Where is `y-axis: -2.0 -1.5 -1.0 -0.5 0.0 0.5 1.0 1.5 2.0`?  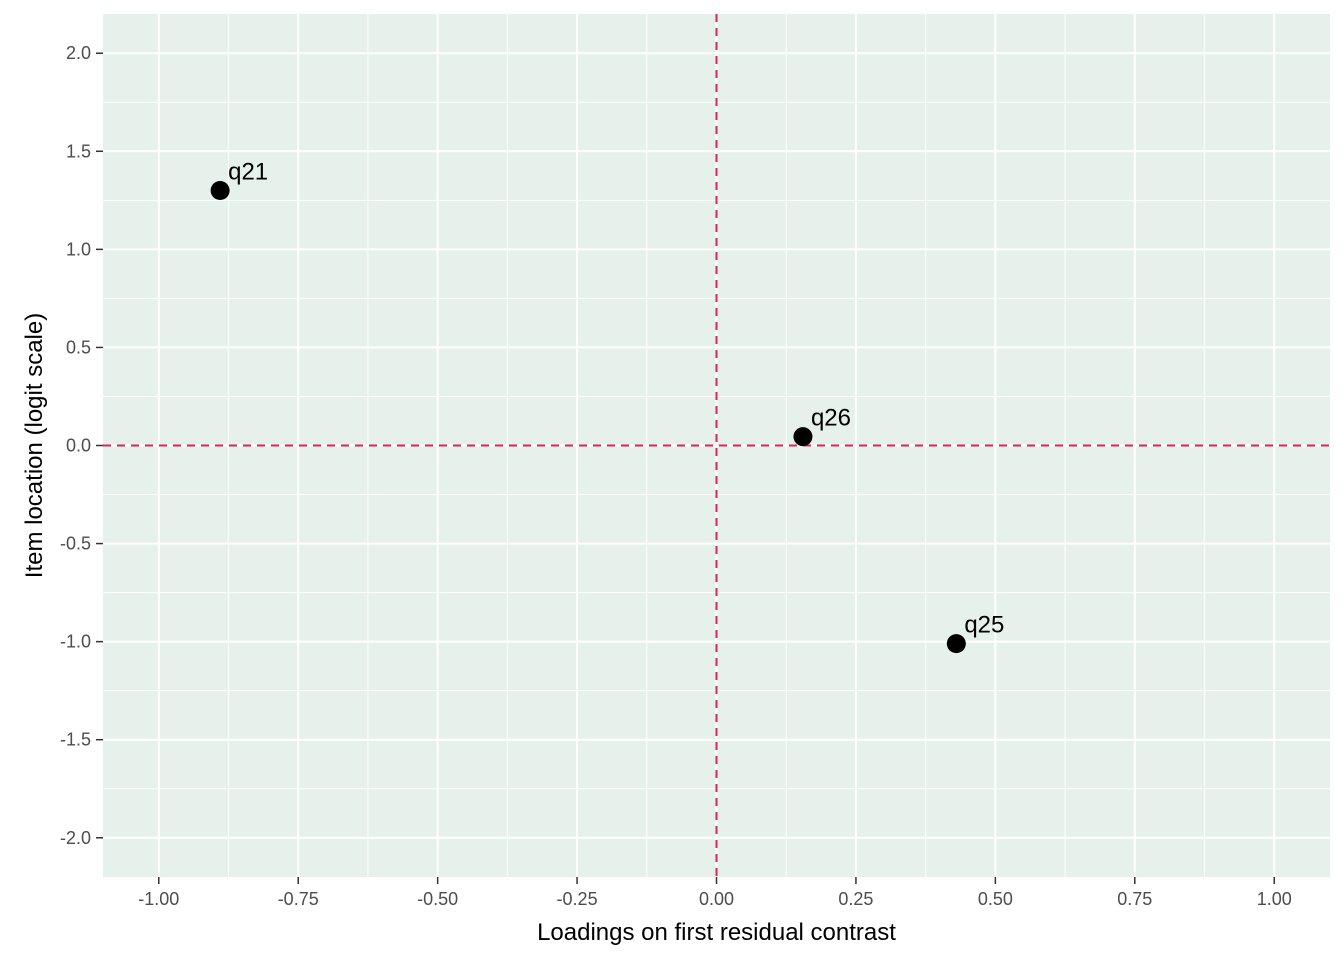
y-axis: -2.0 -1.5 -1.0 -0.5 0.0 0.5 1.0 1.5 2.0 is located at coordinates (81, 445).